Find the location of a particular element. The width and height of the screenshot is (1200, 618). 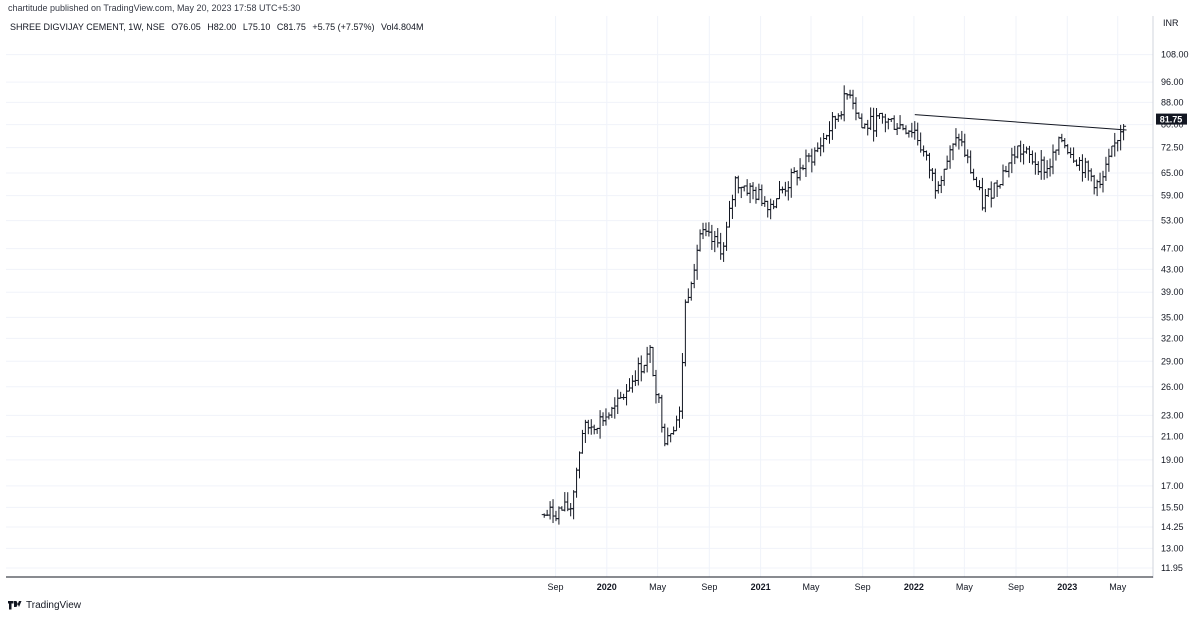

y-tick-label: 80.00 is located at coordinates (1172, 125).